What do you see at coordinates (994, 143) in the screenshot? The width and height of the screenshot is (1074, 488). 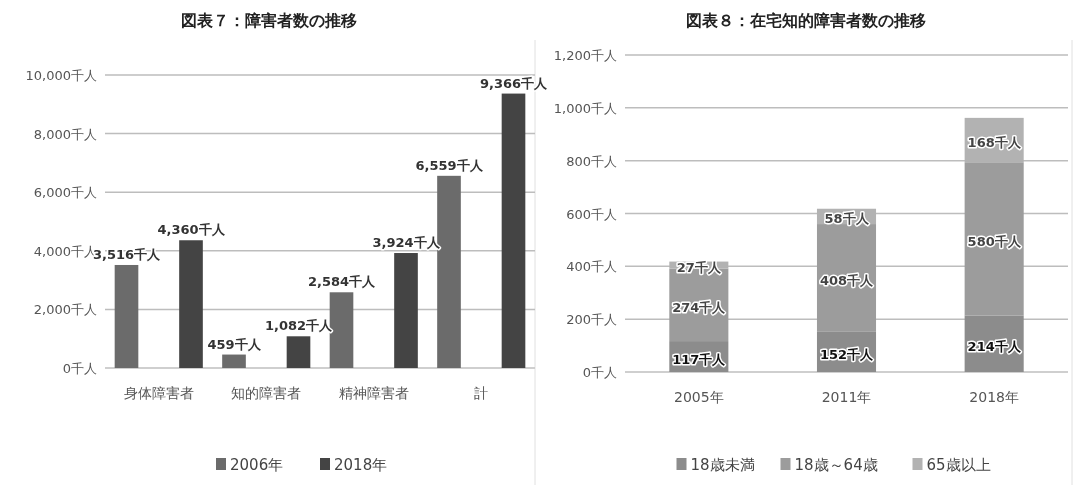 I see `data-label: 168千人` at bounding box center [994, 143].